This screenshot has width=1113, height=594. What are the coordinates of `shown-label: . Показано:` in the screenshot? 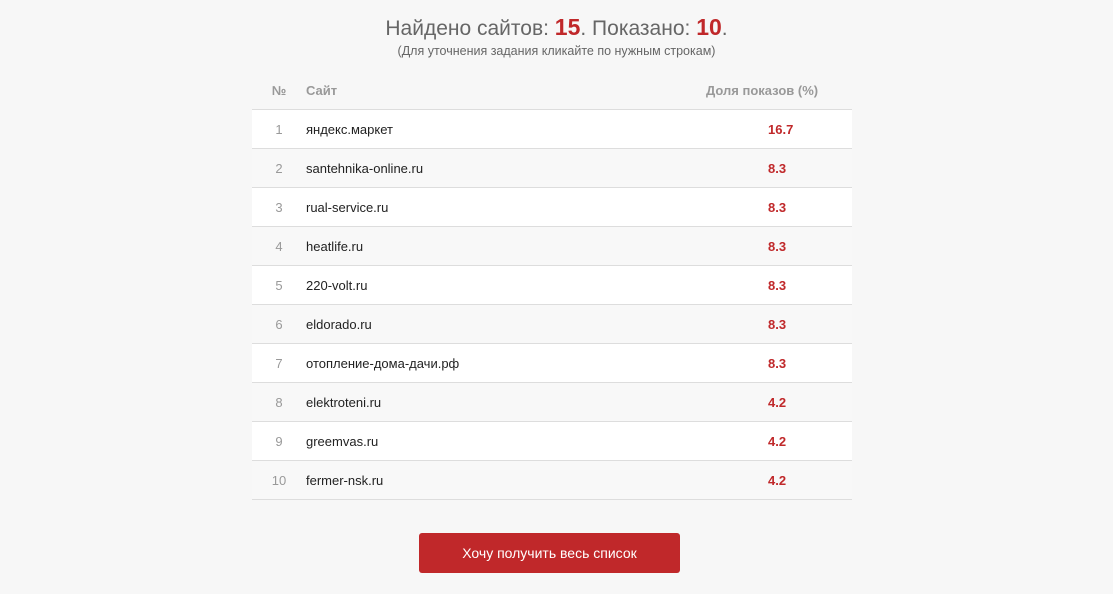 It's located at (638, 28).